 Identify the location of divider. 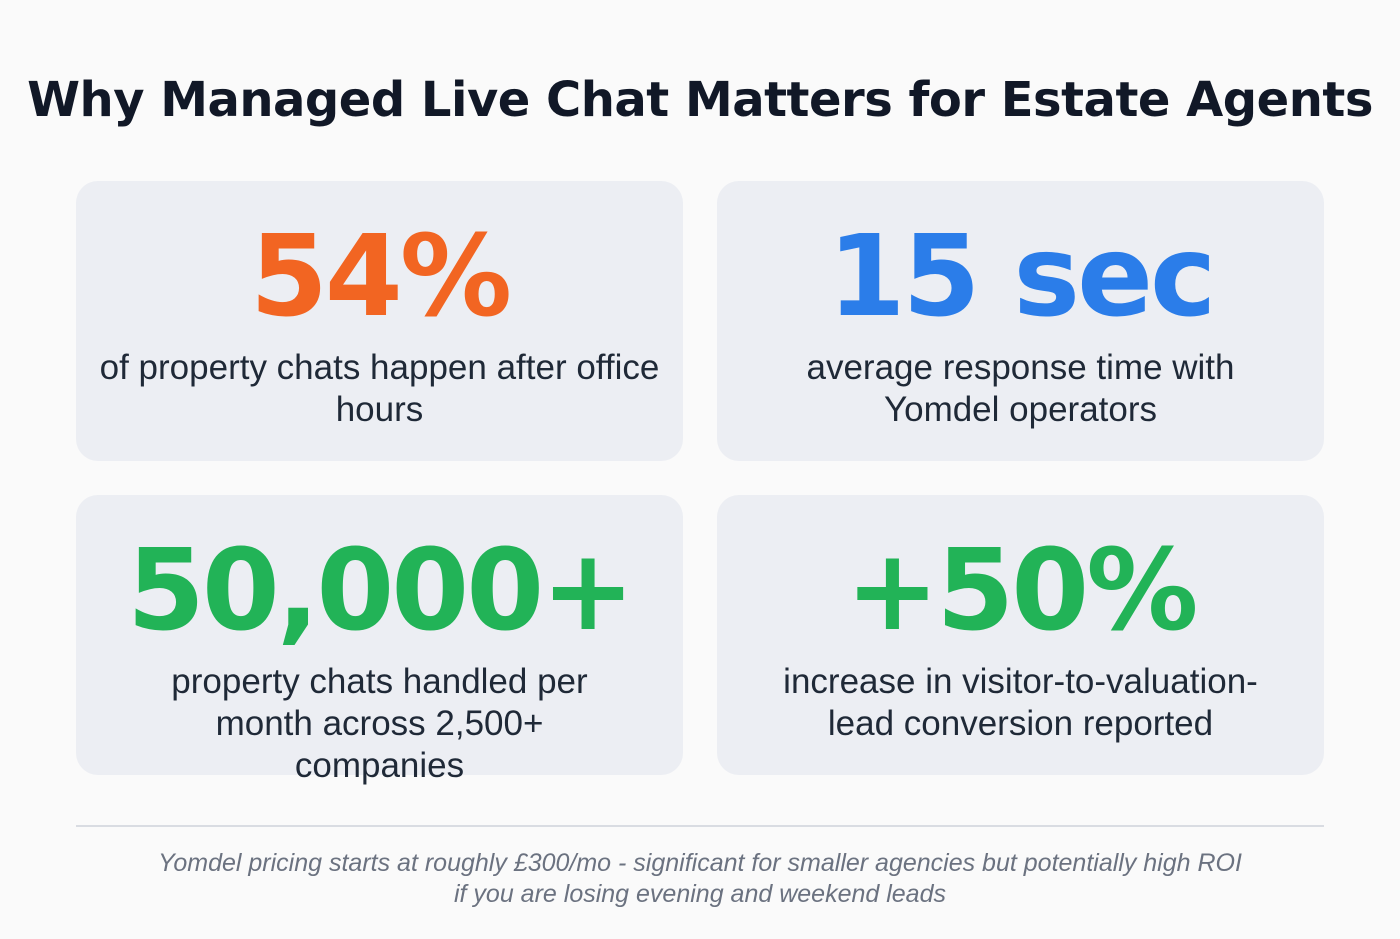
(700, 826).